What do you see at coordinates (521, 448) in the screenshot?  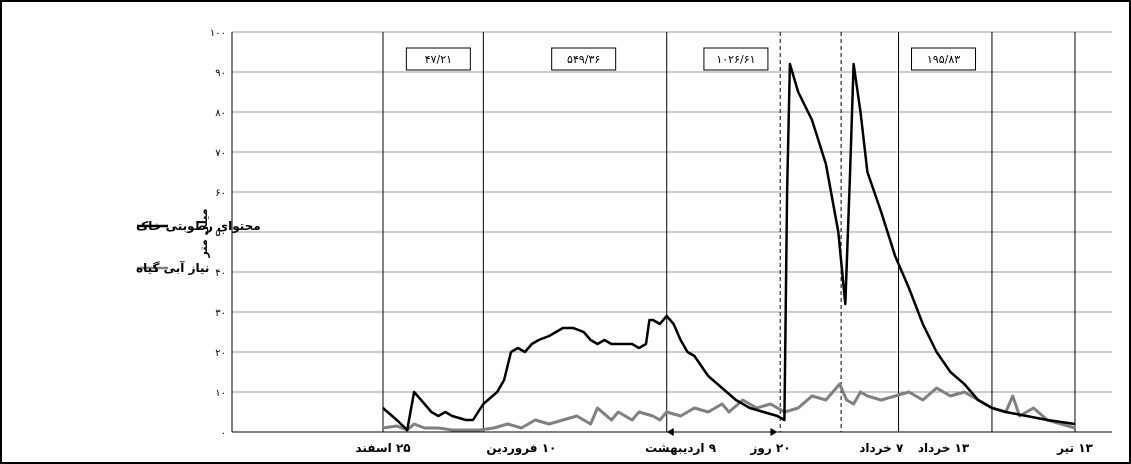 I see `x-tick-label: ۱۰ فروردین` at bounding box center [521, 448].